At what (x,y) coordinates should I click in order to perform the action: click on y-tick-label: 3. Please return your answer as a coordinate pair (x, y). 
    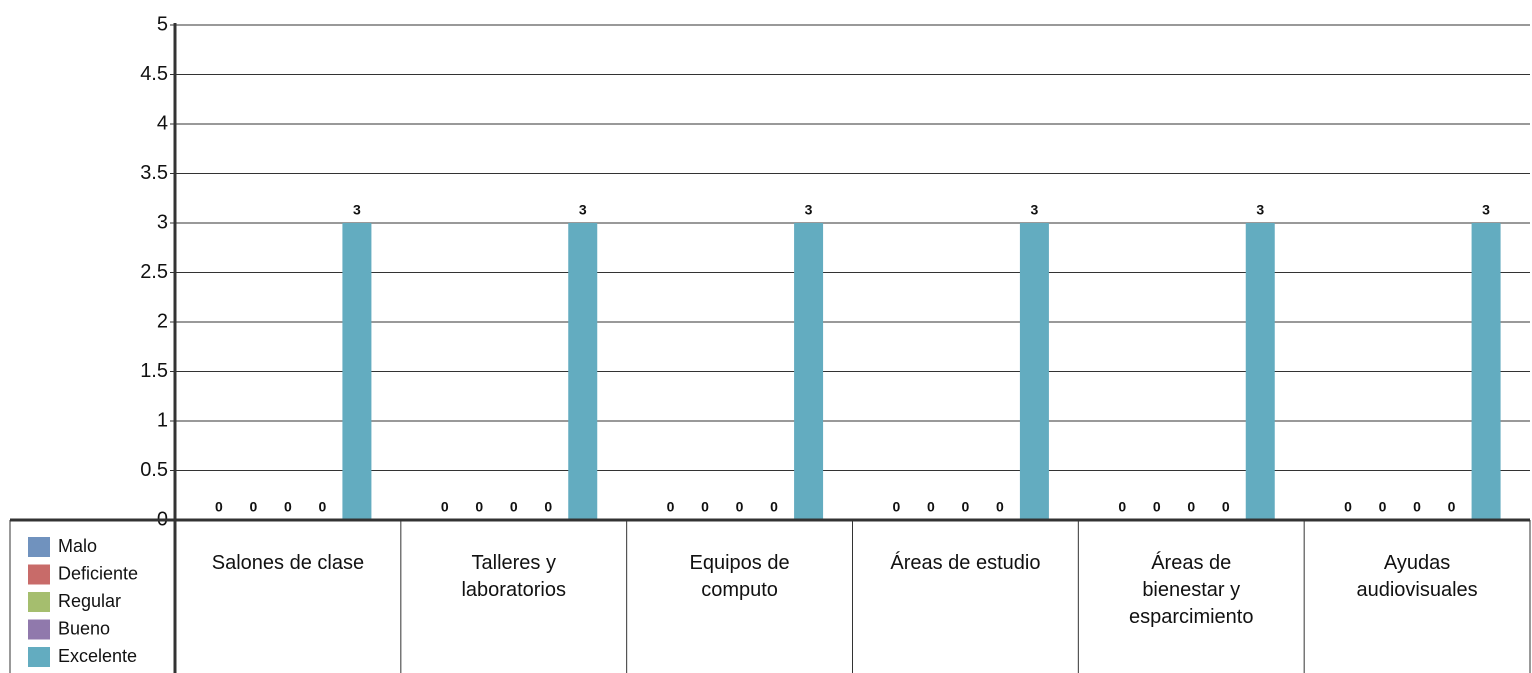
    Looking at the image, I should click on (162, 222).